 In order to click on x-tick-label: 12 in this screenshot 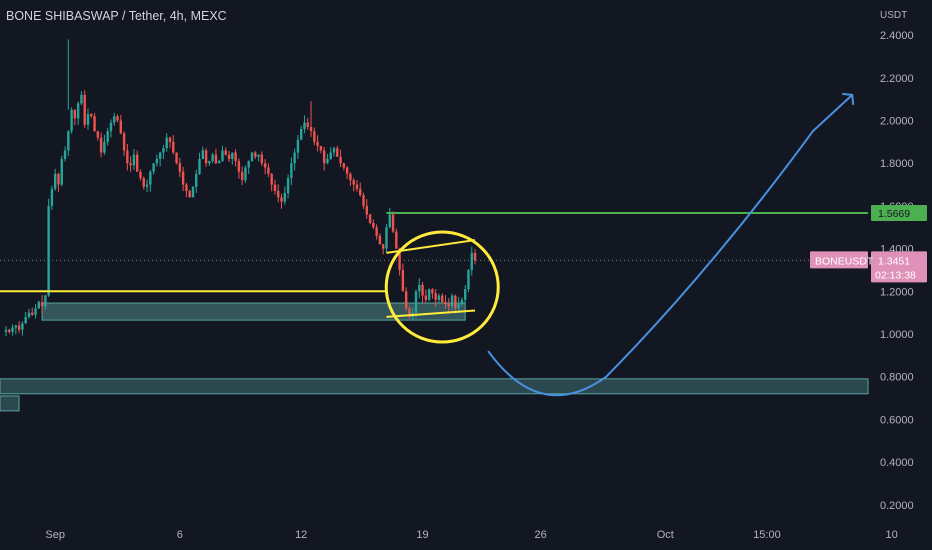, I will do `click(301, 535)`.